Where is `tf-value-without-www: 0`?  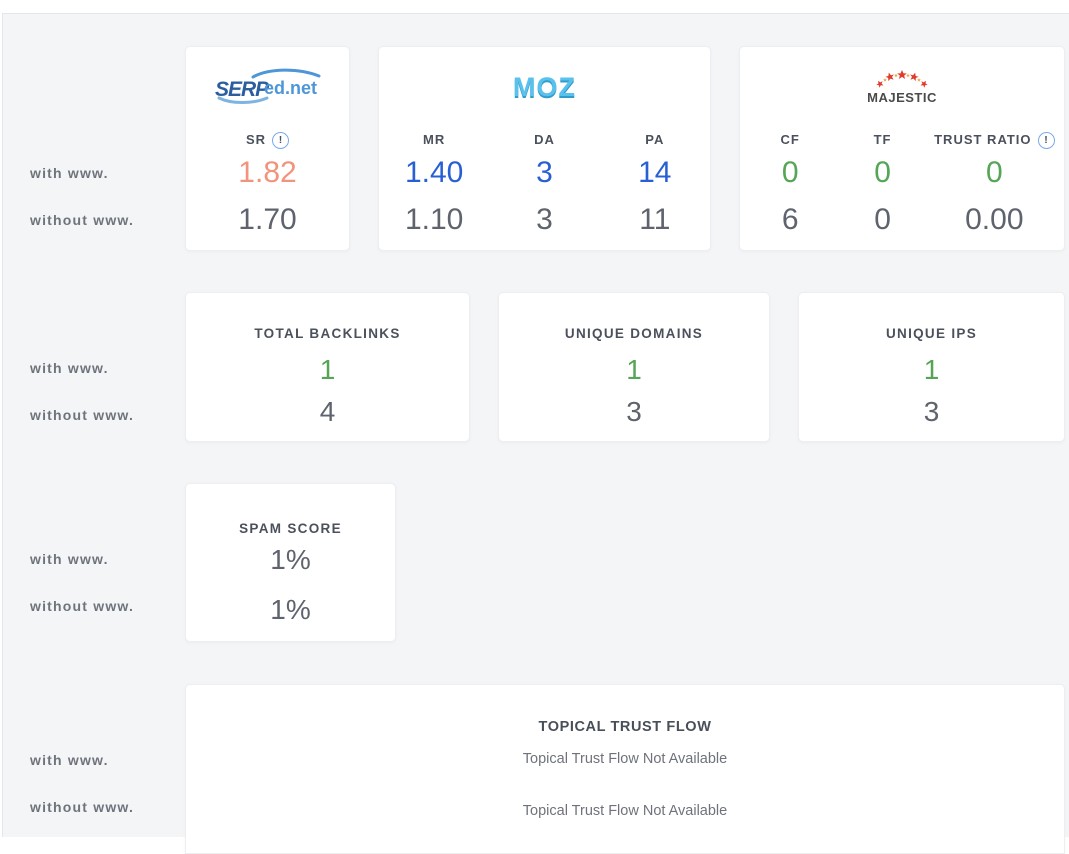 tf-value-without-www: 0 is located at coordinates (882, 219).